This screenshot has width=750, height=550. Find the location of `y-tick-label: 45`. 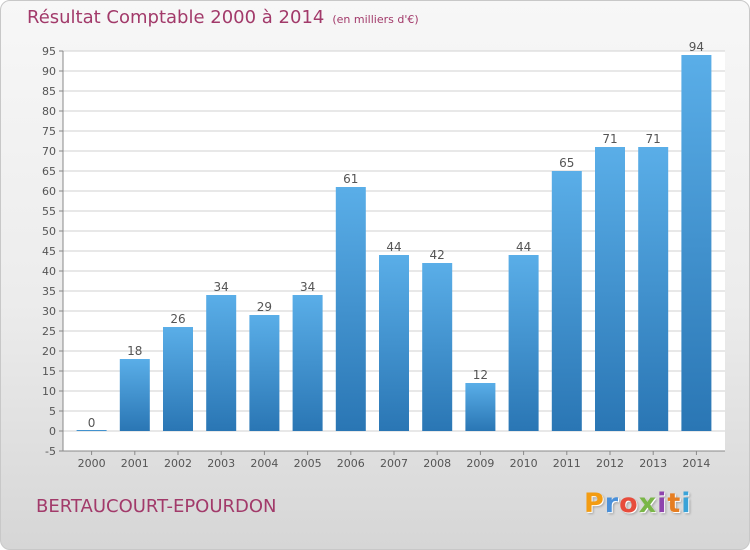

y-tick-label: 45 is located at coordinates (49, 251).